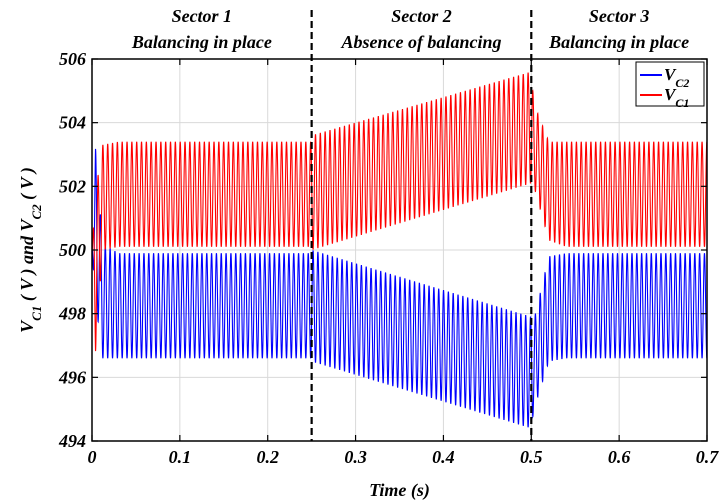  I want to click on sector-title: Sector 3, so click(619, 16).